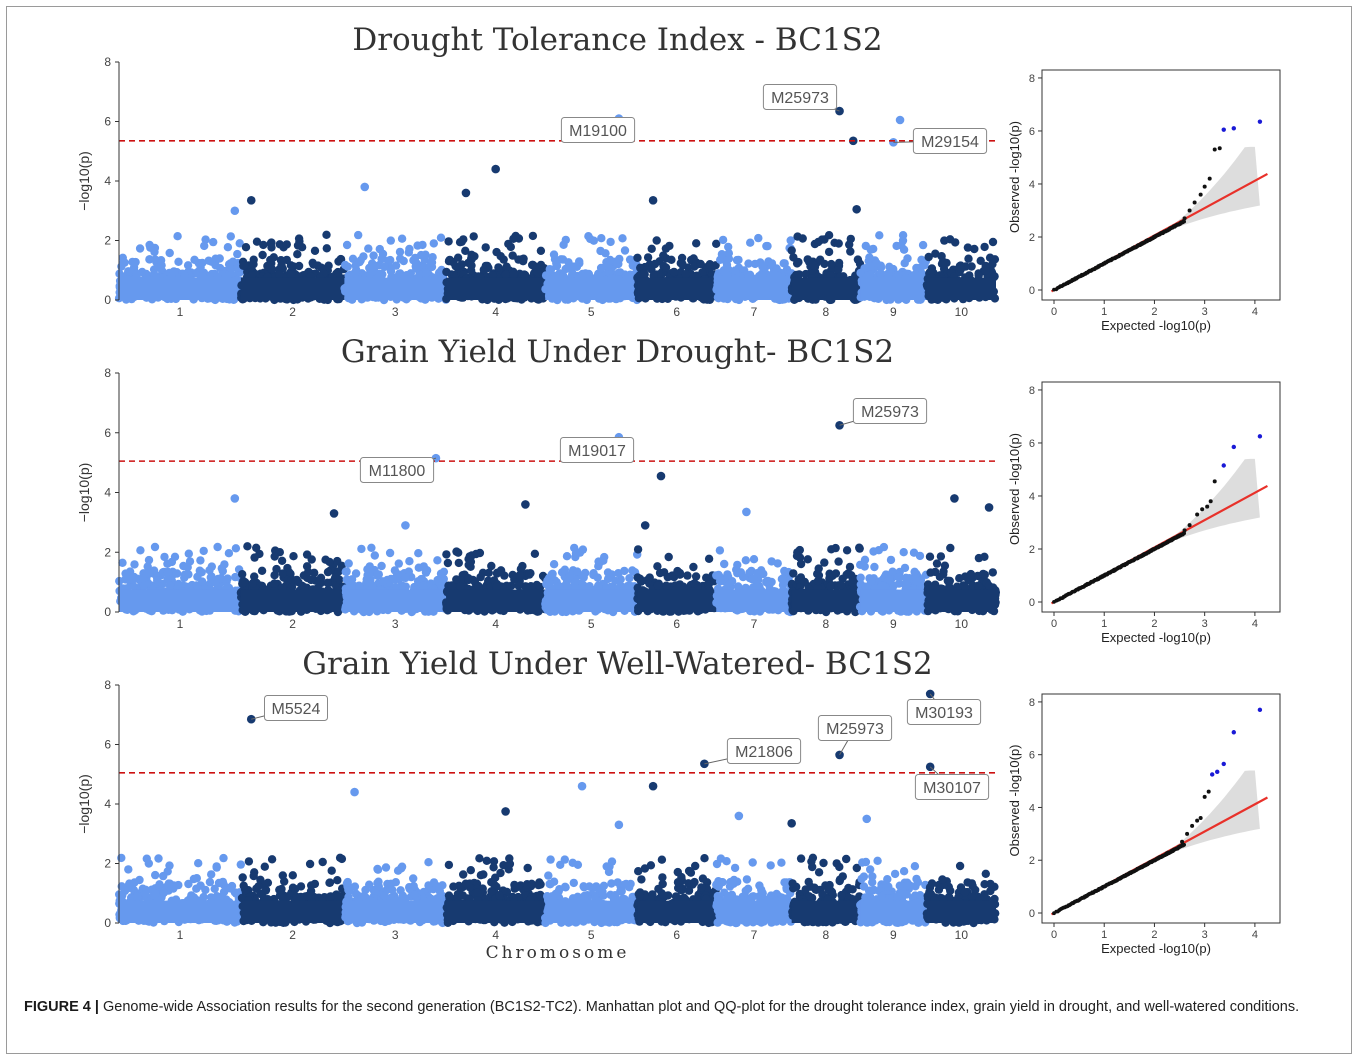 This screenshot has height=1060, width=1360. Describe the element at coordinates (676, 312) in the screenshot. I see `chromosome-tick-label: 6` at that location.